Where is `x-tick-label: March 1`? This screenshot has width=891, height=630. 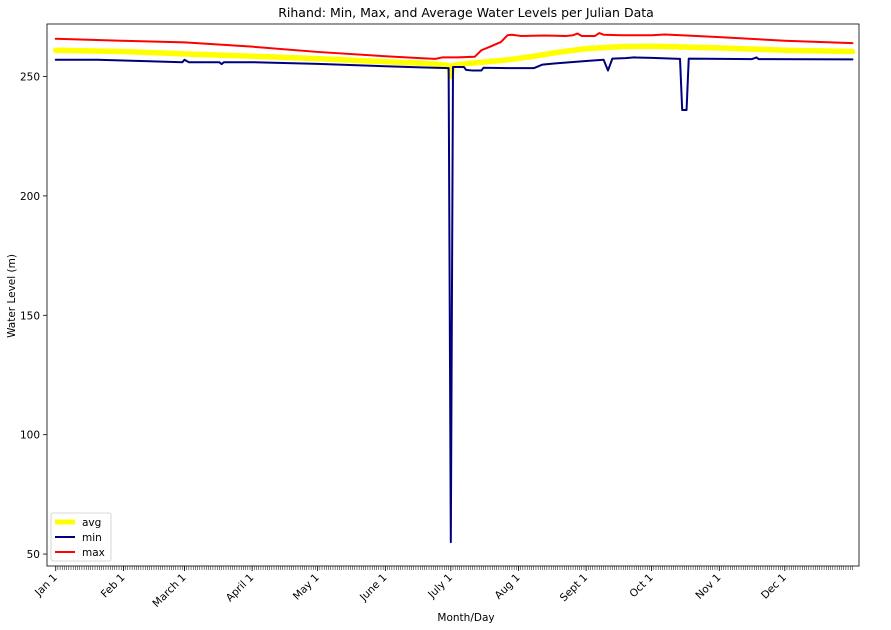
x-tick-label: March 1 is located at coordinates (169, 591).